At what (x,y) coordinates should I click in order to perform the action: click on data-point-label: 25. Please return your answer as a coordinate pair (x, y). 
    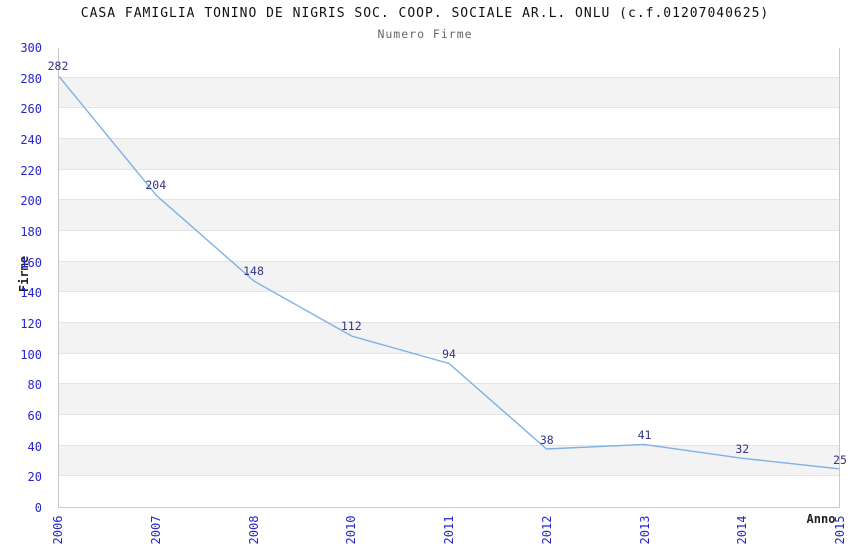
    Looking at the image, I should click on (840, 459).